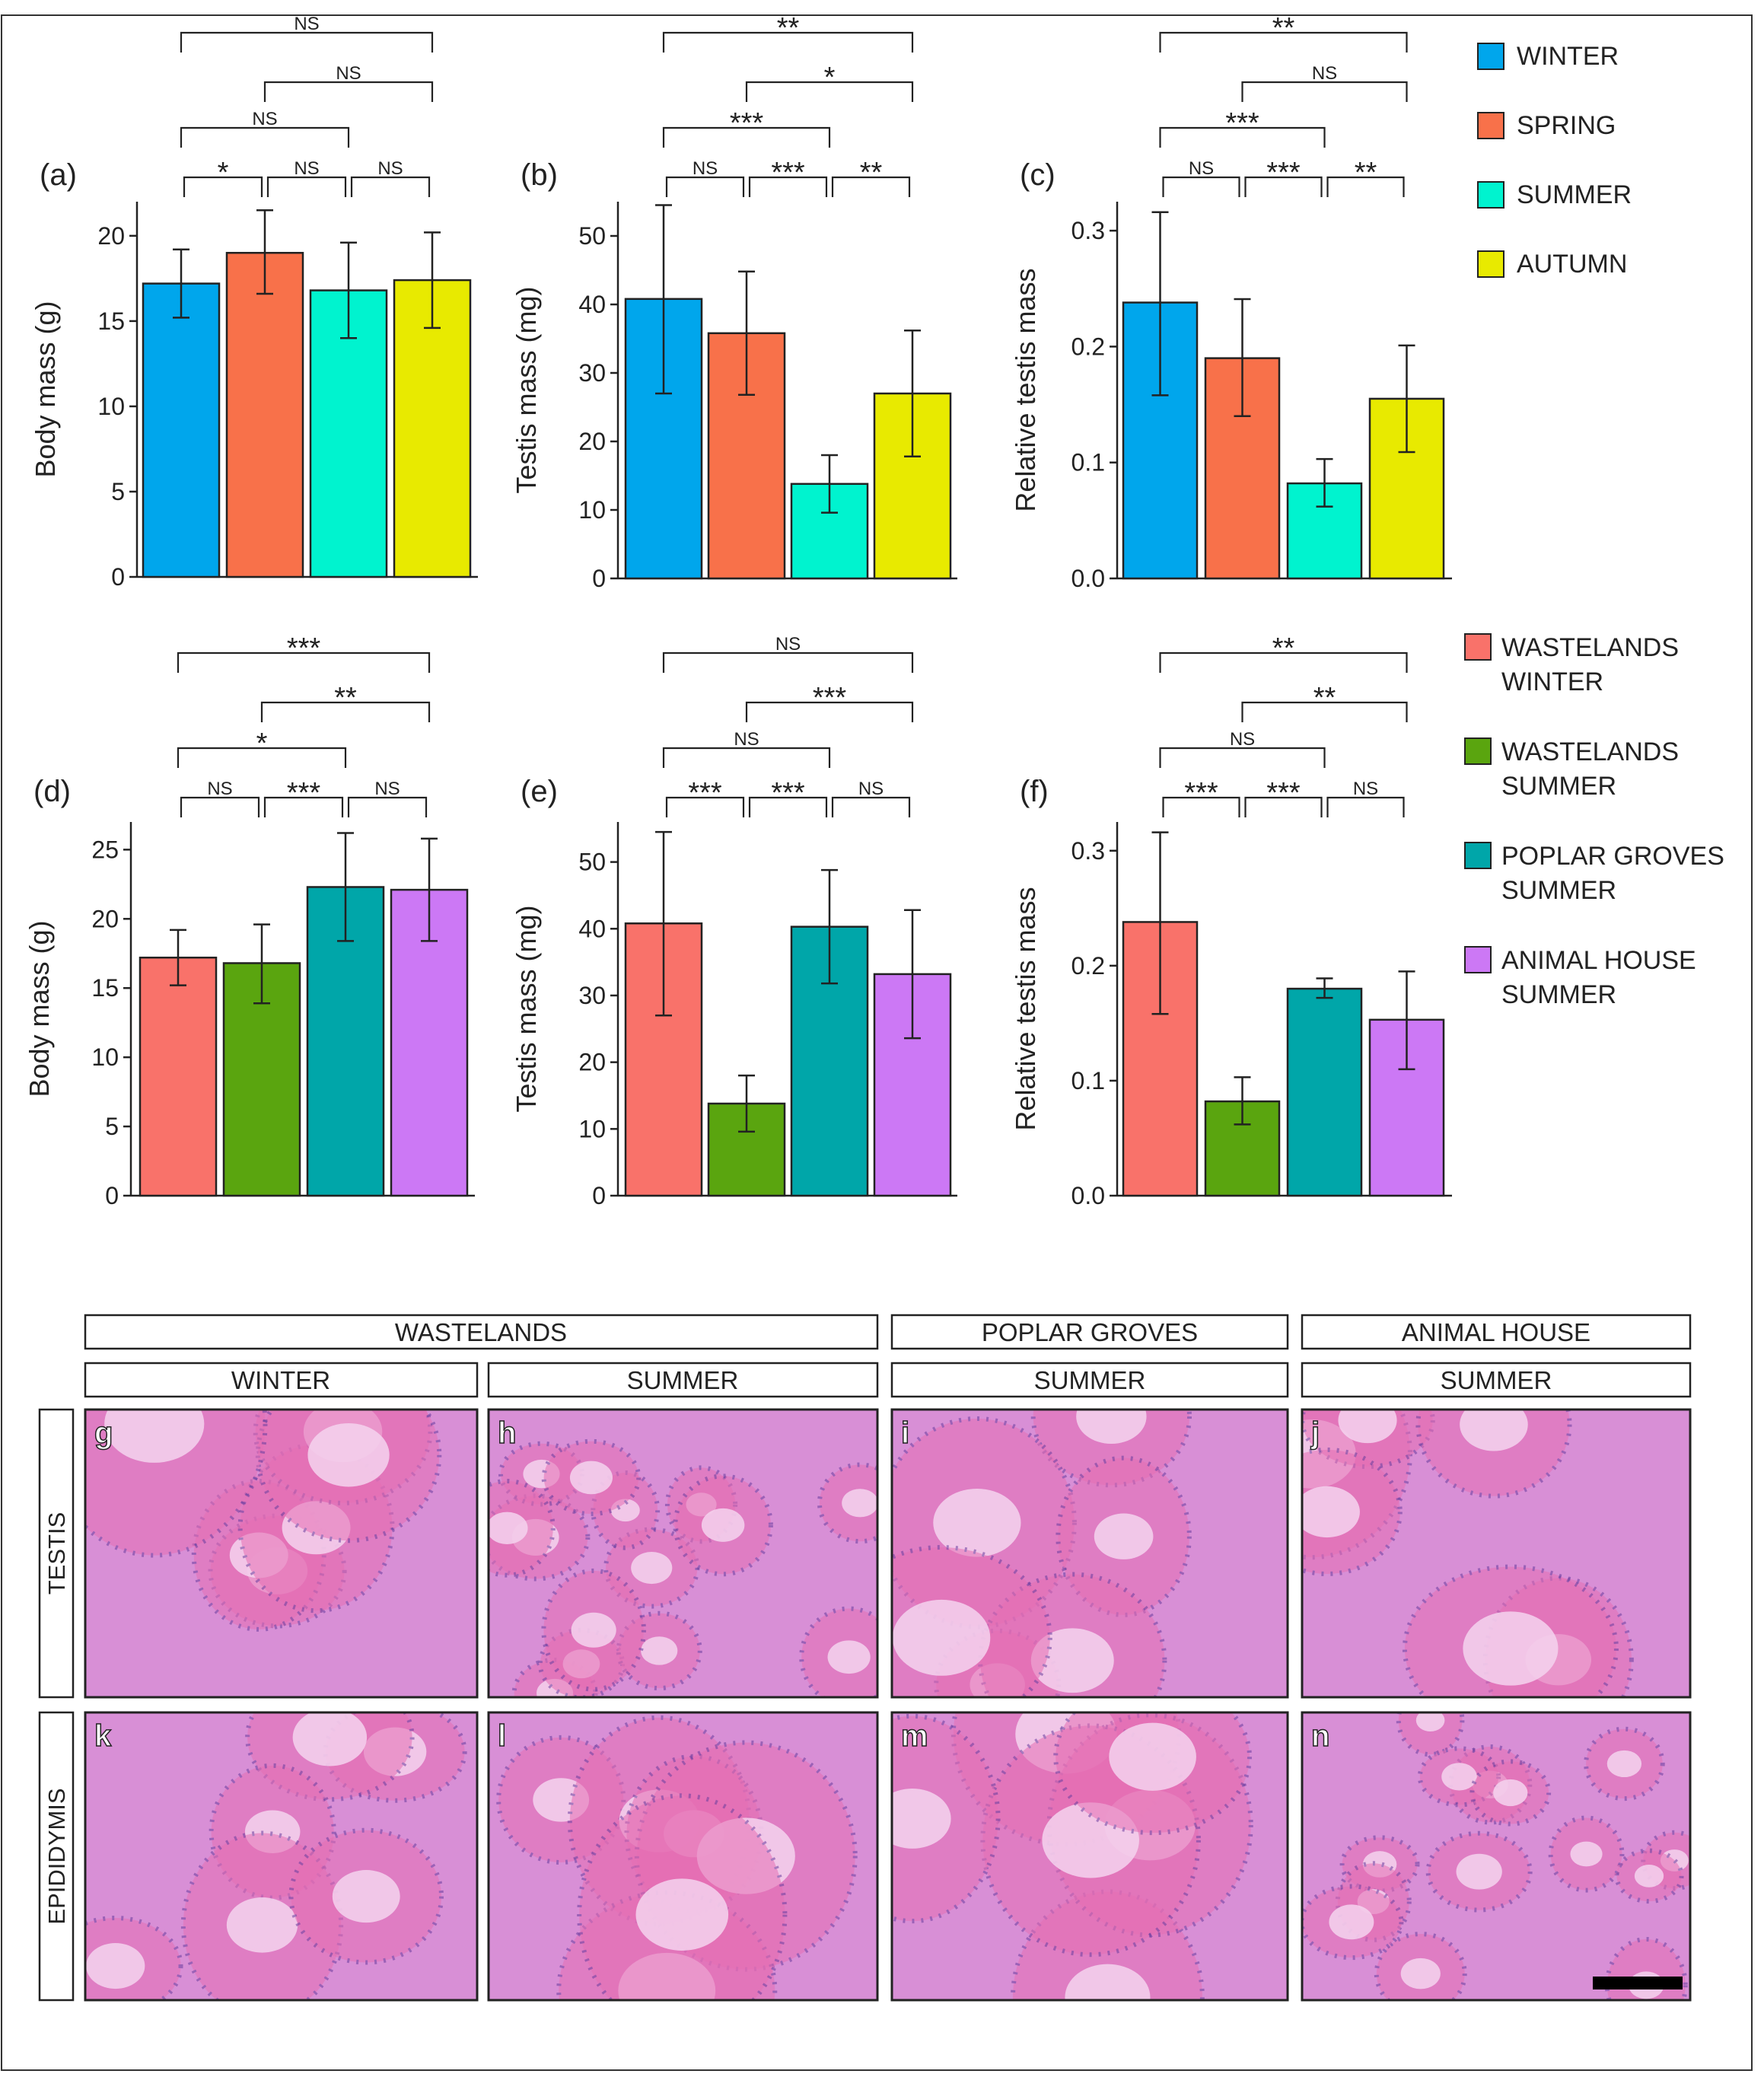 This screenshot has width=1764, height=2077. I want to click on micrograph-j: j, so click(1496, 1553).